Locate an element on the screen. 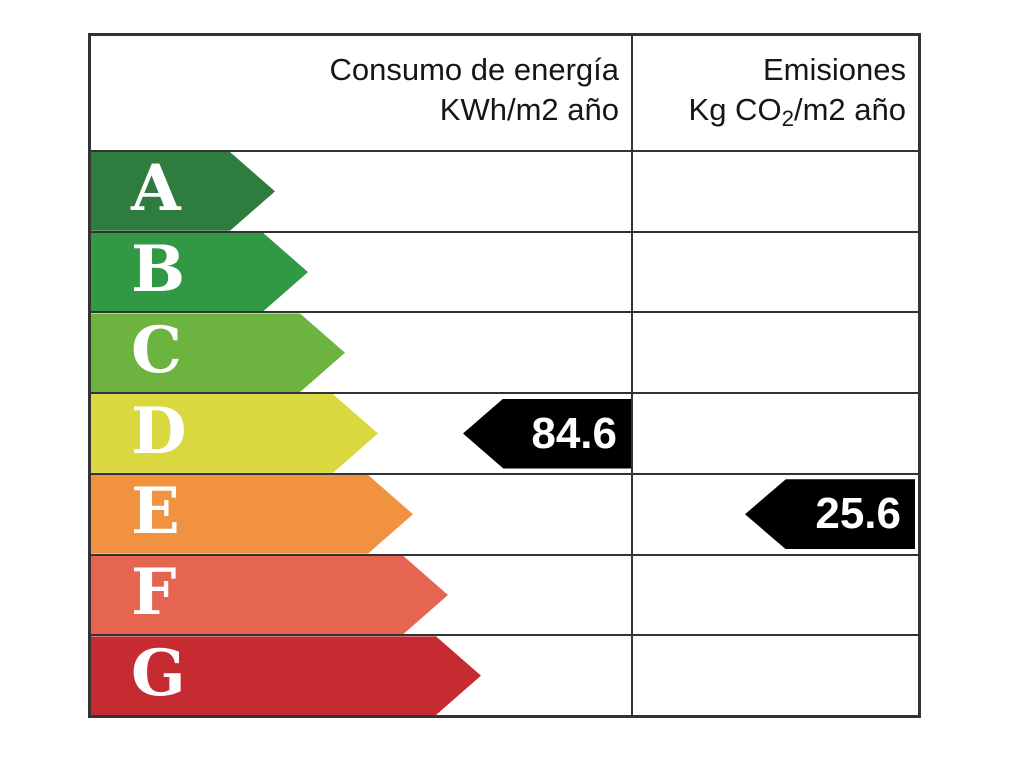 The width and height of the screenshot is (1020, 765). consumption-unit: KWh/m2 año is located at coordinates (529, 109).